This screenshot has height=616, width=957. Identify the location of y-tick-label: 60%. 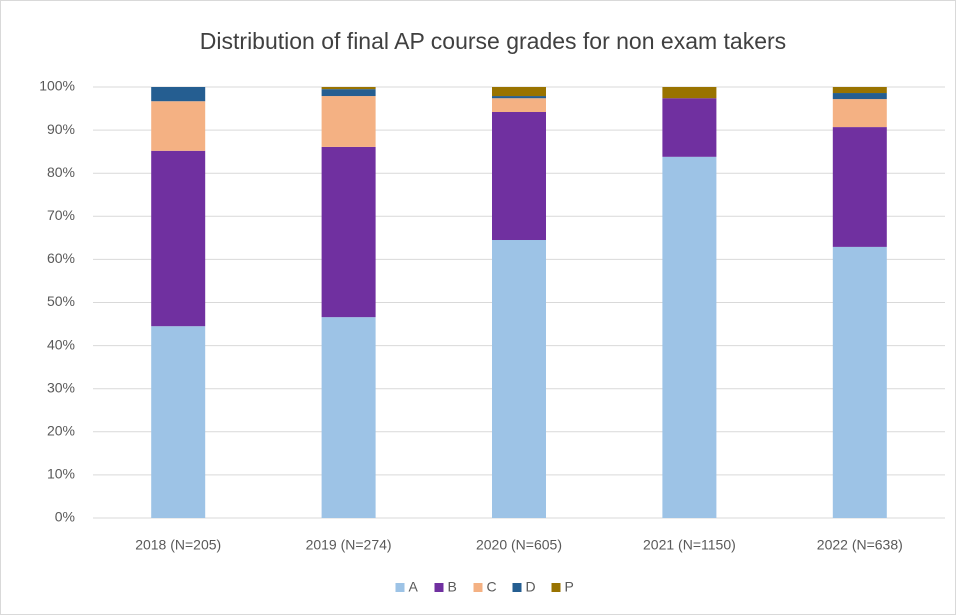
(61, 258).